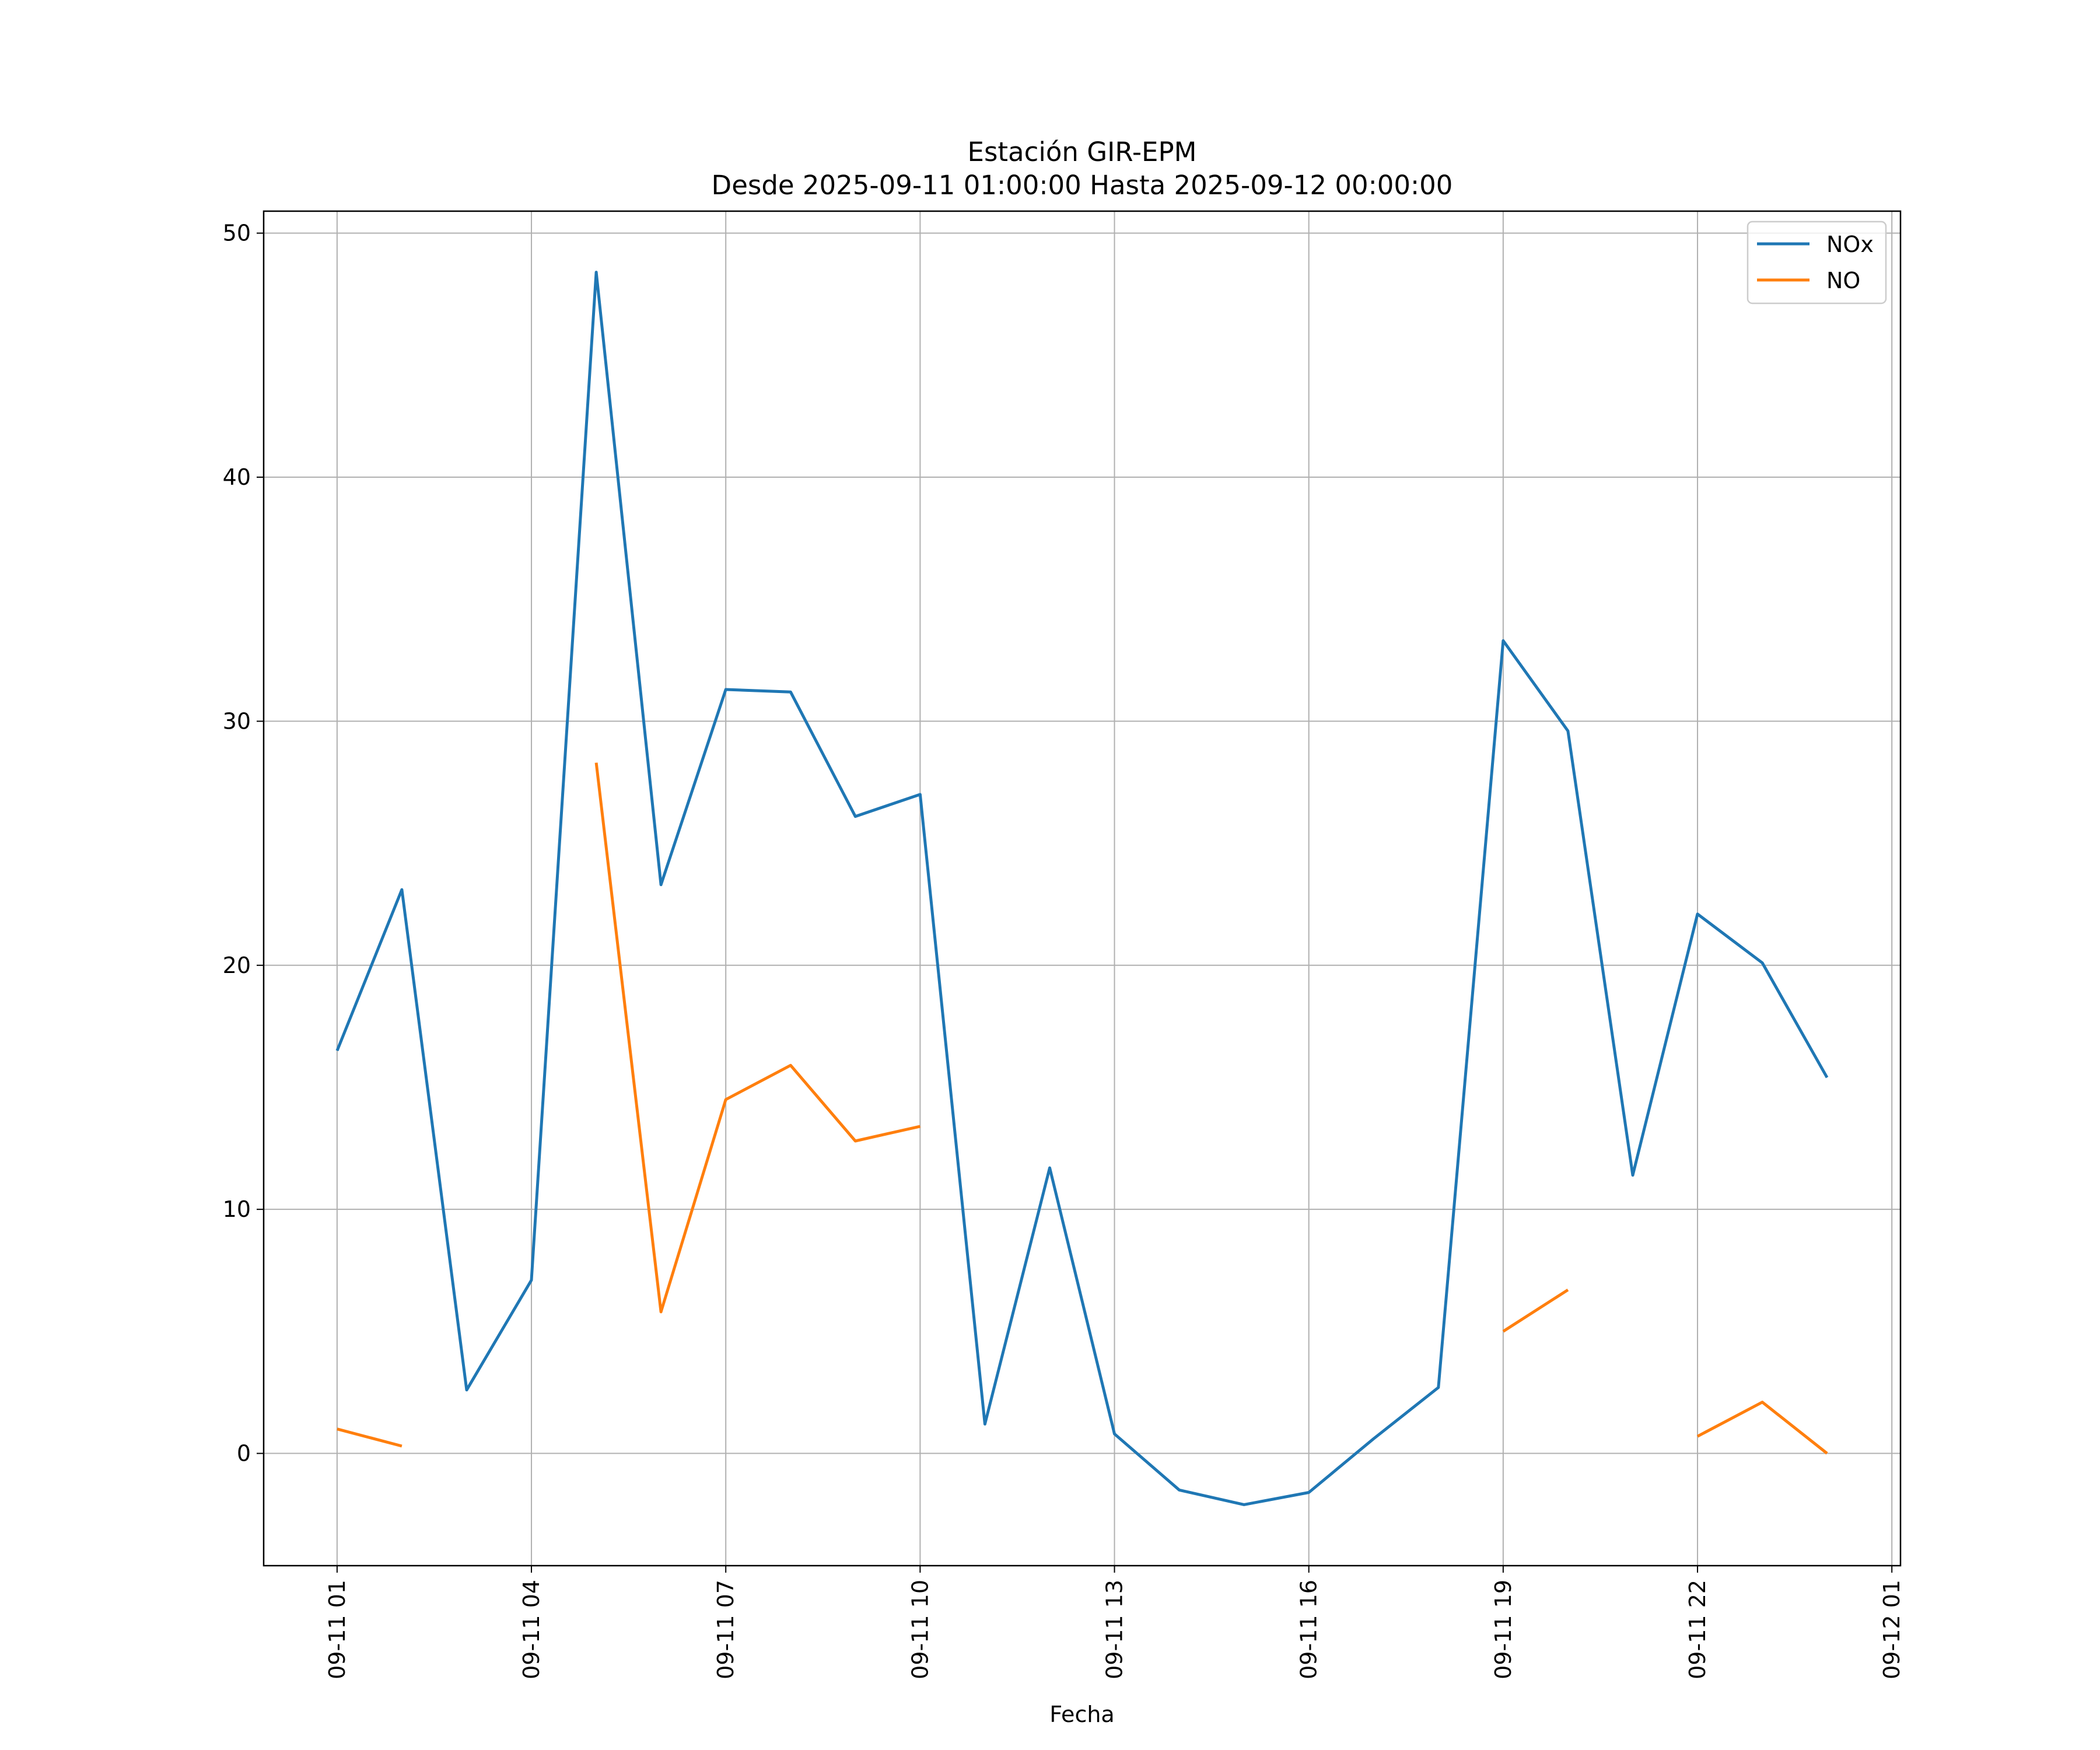 This screenshot has height=1750, width=2100. Describe the element at coordinates (337, 1629) in the screenshot. I see `x-tick-label: 09-11 01` at that location.